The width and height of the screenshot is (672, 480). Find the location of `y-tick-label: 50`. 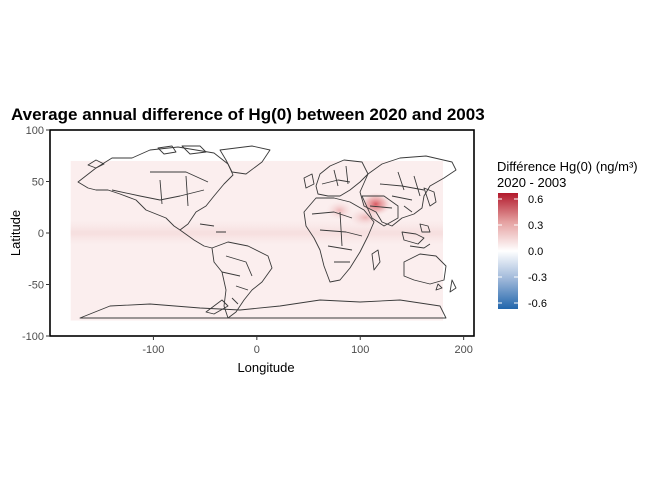

y-tick-label: 50 is located at coordinates (38, 183).